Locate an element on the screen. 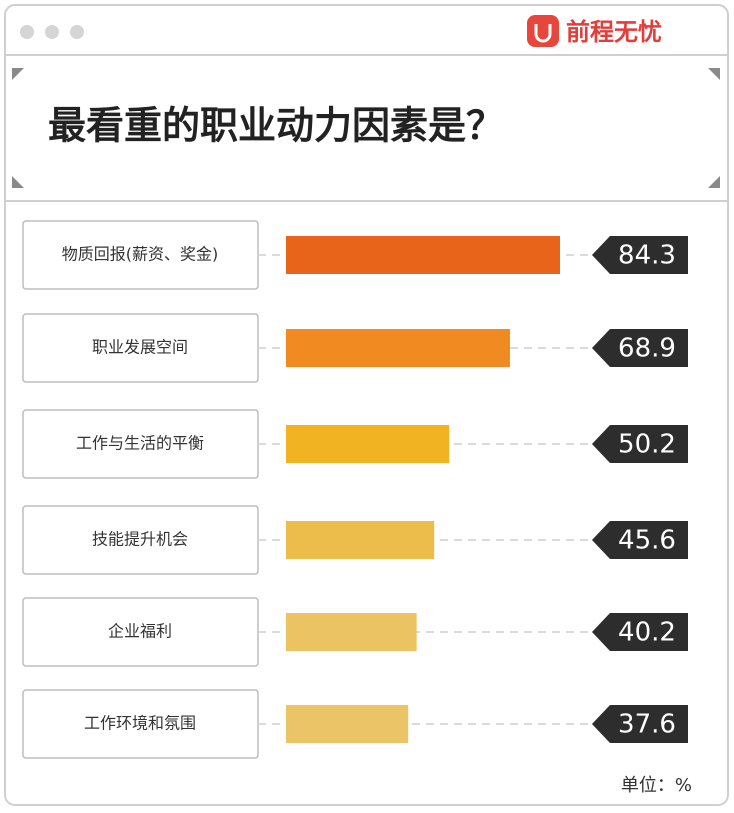 Image resolution: width=734 pixels, height=813 pixels. category-label: 技能提升机会 is located at coordinates (140, 539).